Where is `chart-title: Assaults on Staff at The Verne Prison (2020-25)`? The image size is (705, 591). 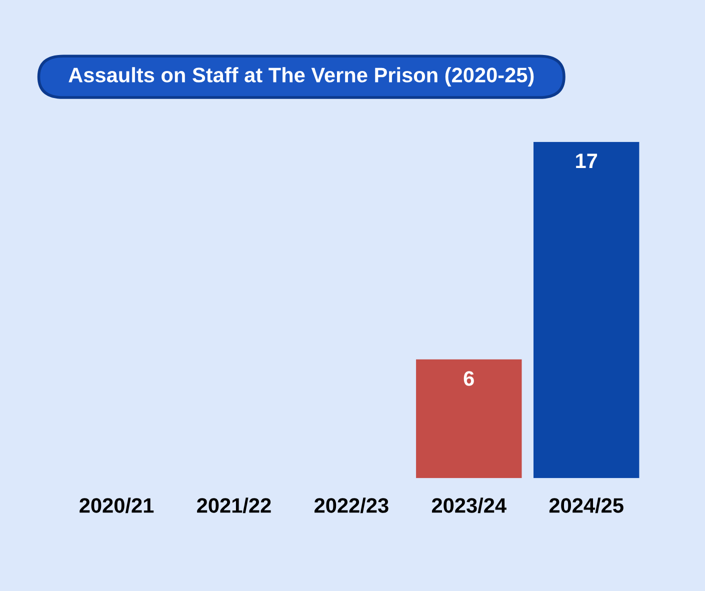 chart-title: Assaults on Staff at The Verne Prison (2020-25) is located at coordinates (301, 77).